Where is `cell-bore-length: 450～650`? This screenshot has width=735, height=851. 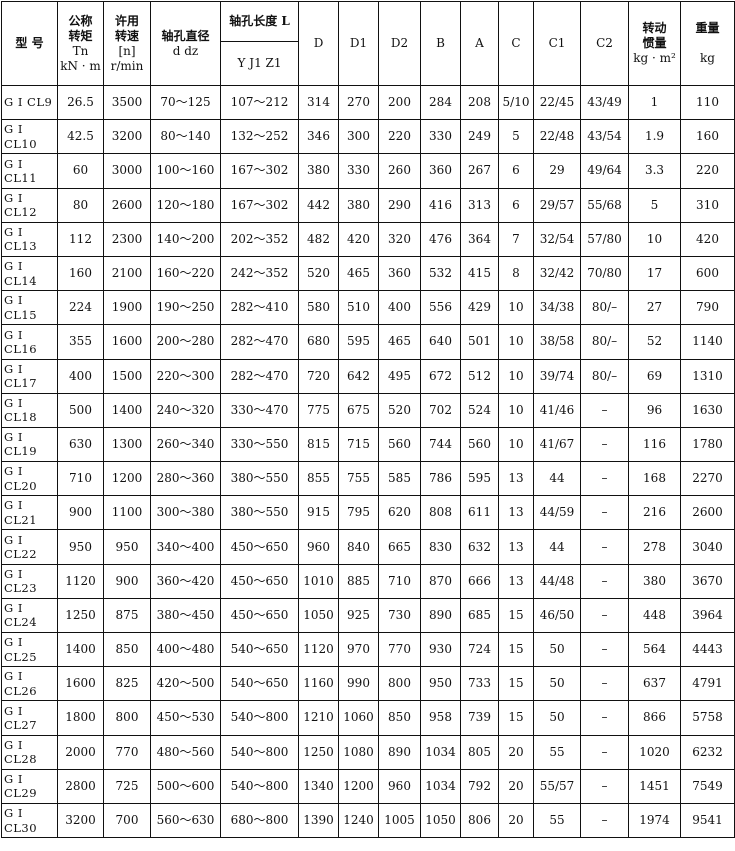
cell-bore-length: 450～650 is located at coordinates (259, 581).